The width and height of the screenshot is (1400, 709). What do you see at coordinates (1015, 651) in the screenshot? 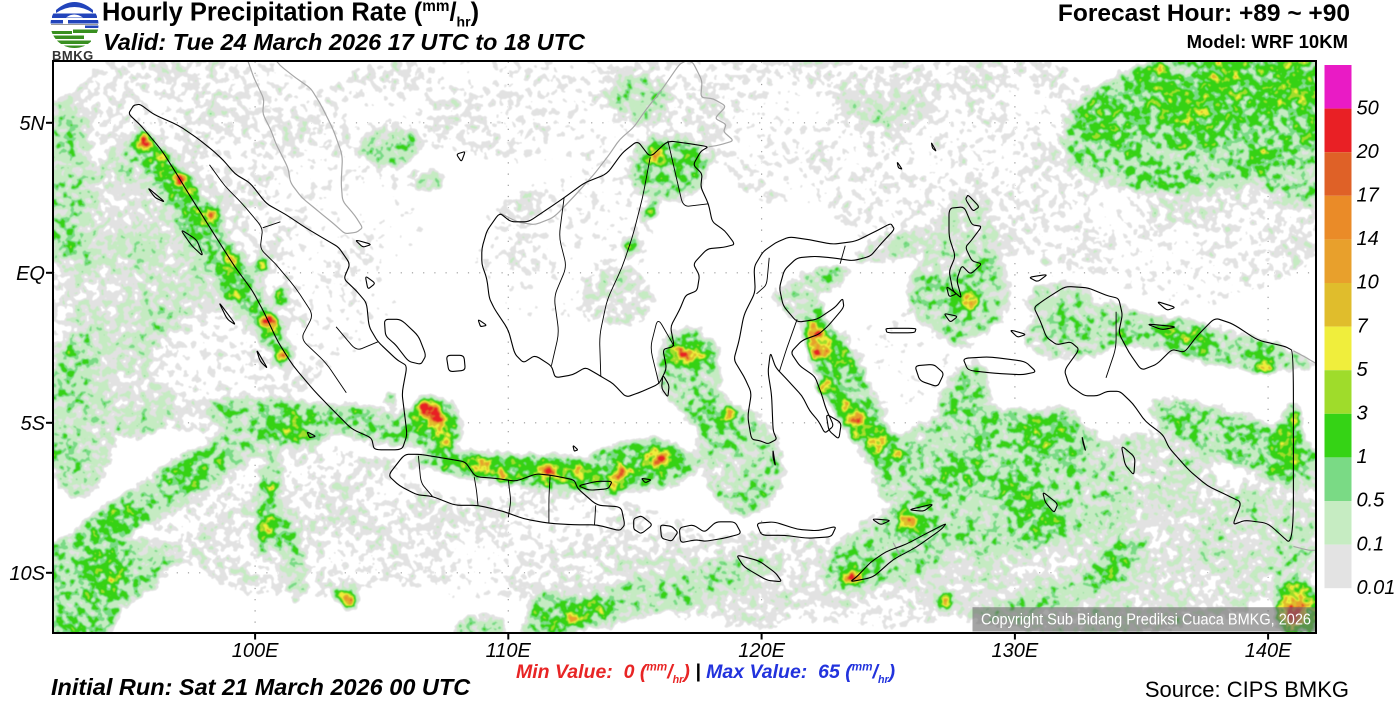
I see `svg-text: 130E` at bounding box center [1015, 651].